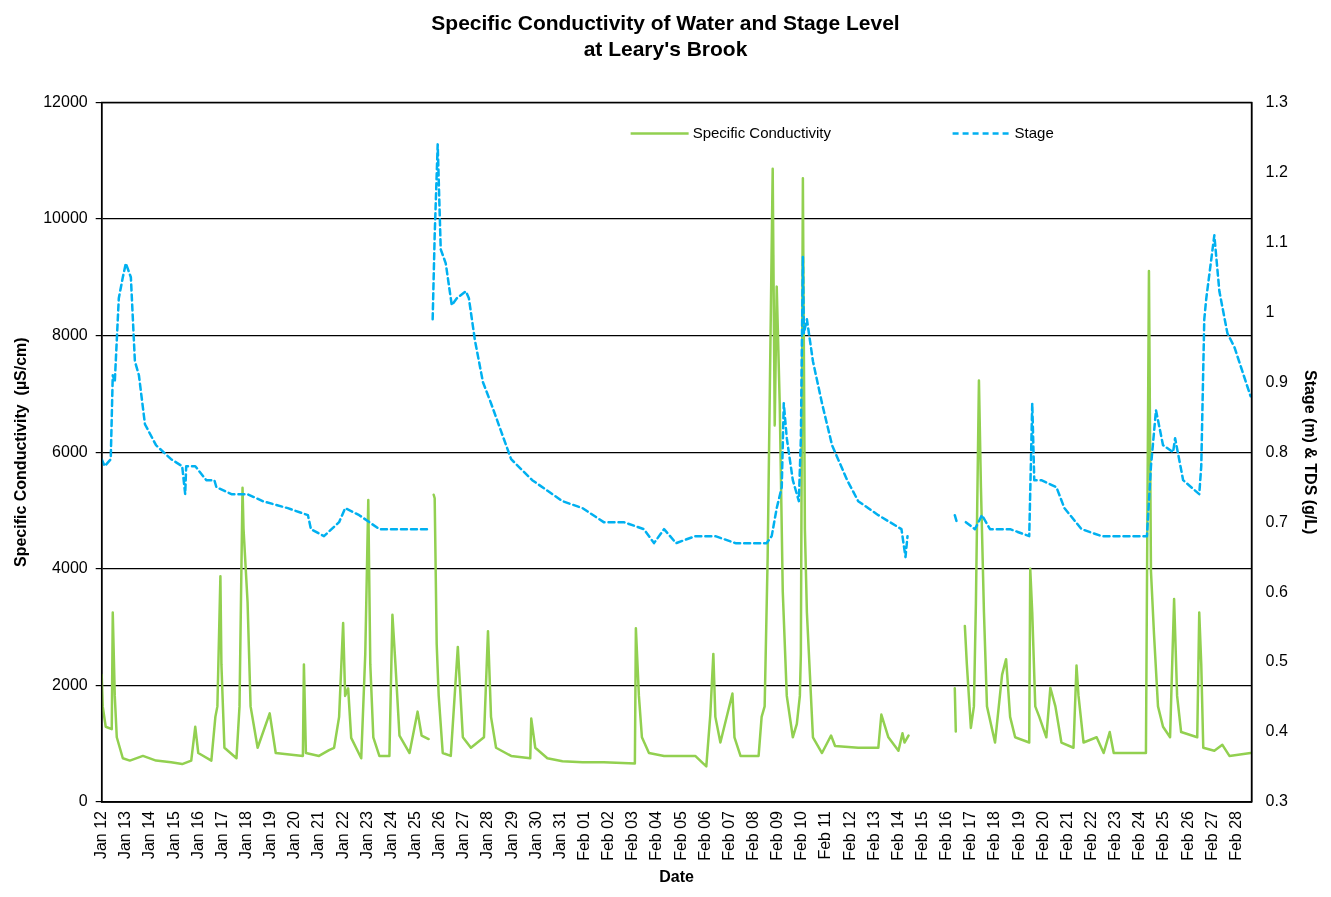 This screenshot has width=1331, height=897. What do you see at coordinates (946, 835) in the screenshot?
I see `x-tick-label: Feb 16` at bounding box center [946, 835].